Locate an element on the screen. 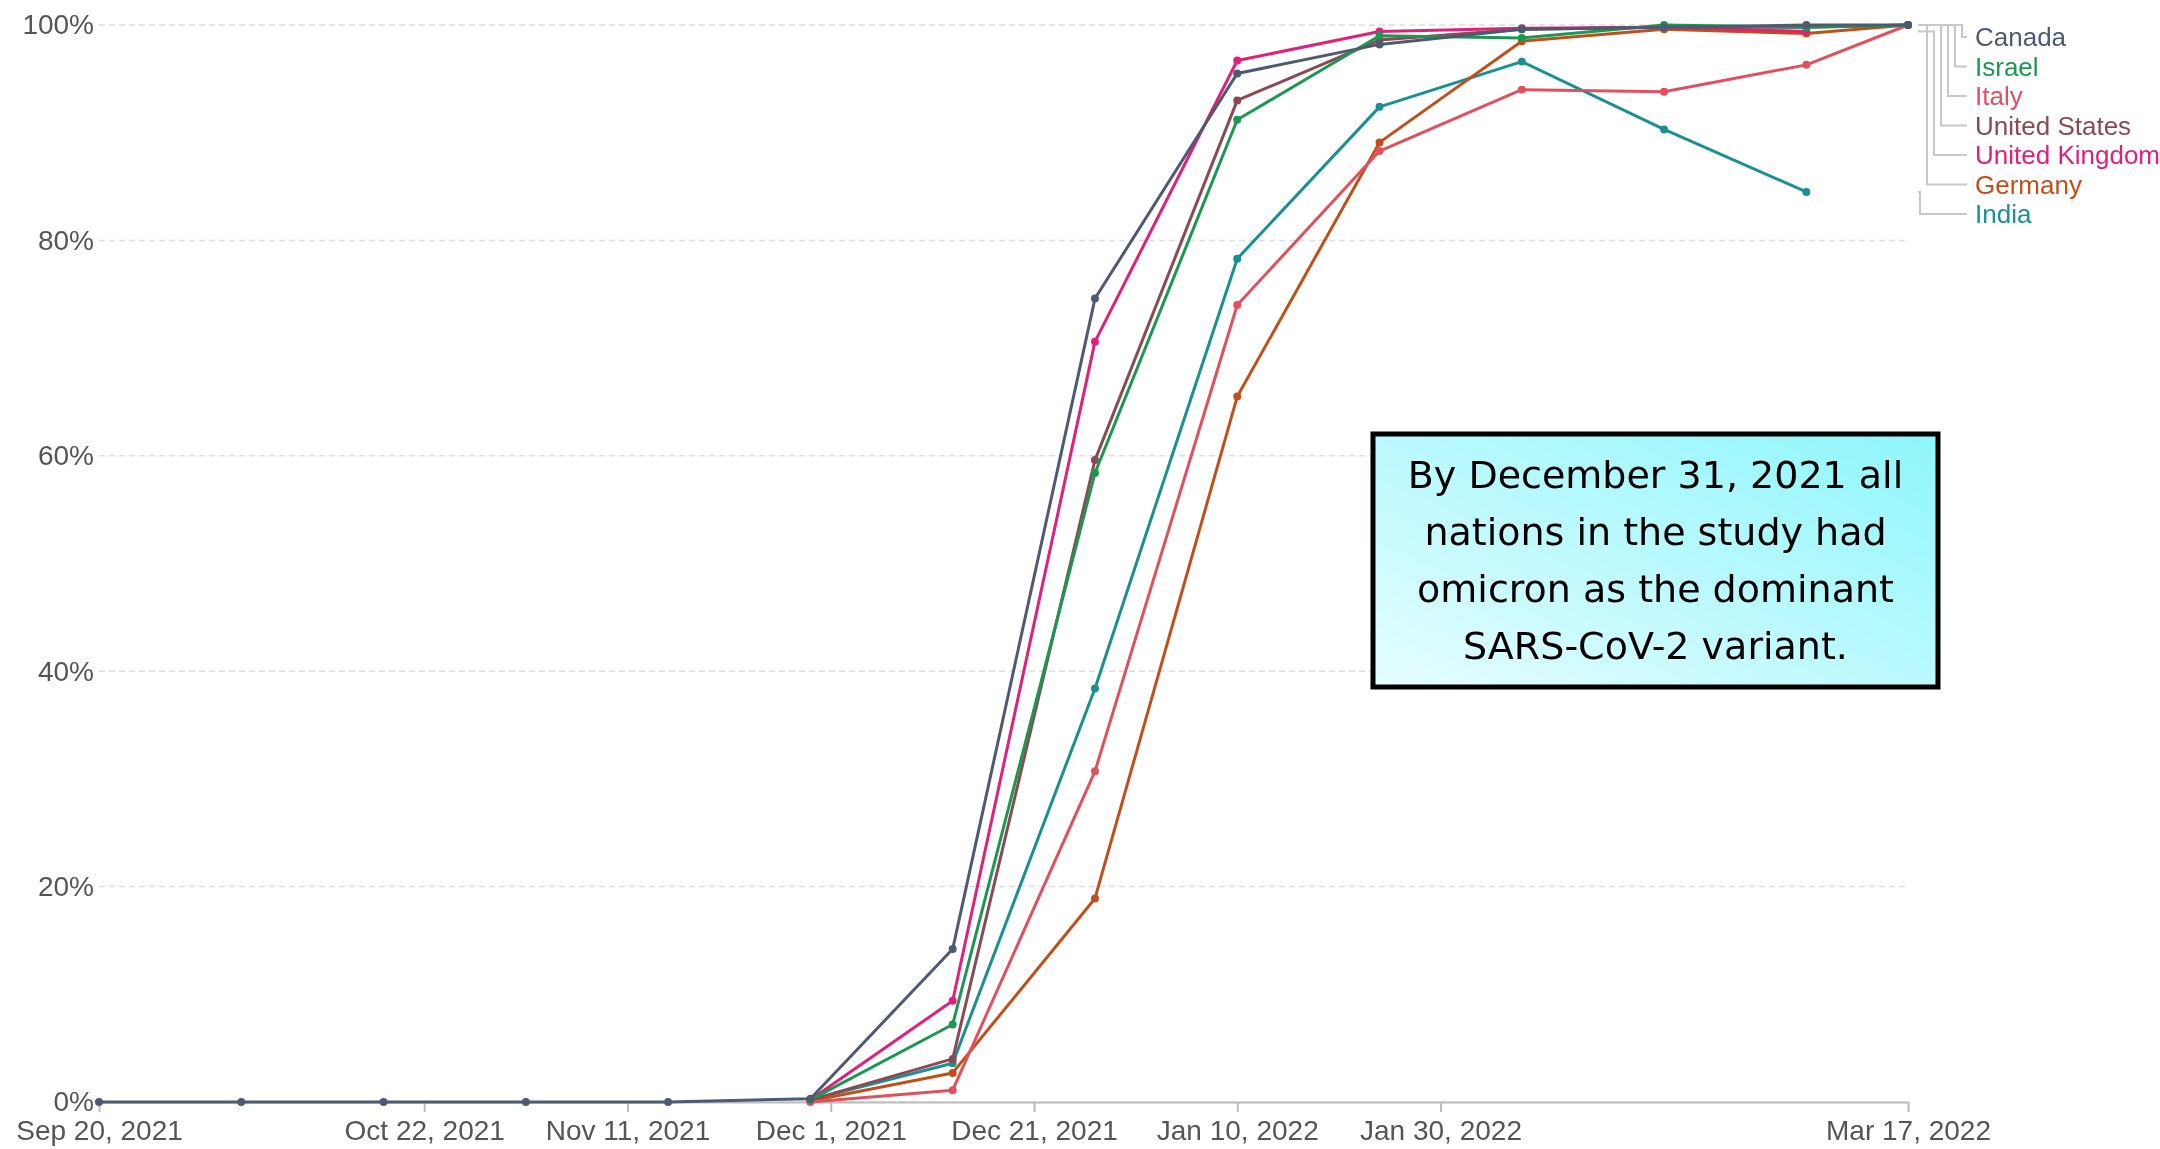 The image size is (2160, 1149). text: Israel is located at coordinates (2007, 66).